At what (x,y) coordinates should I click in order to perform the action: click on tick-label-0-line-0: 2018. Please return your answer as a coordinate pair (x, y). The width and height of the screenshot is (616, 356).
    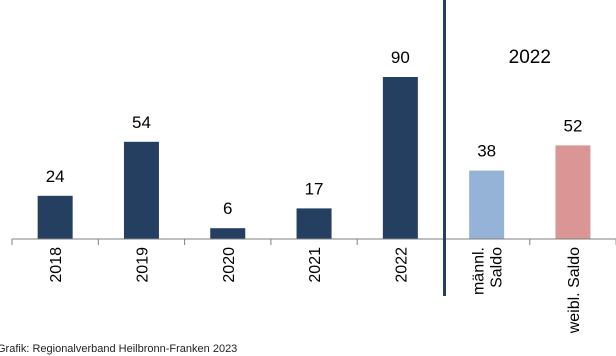
    Looking at the image, I should click on (56, 265).